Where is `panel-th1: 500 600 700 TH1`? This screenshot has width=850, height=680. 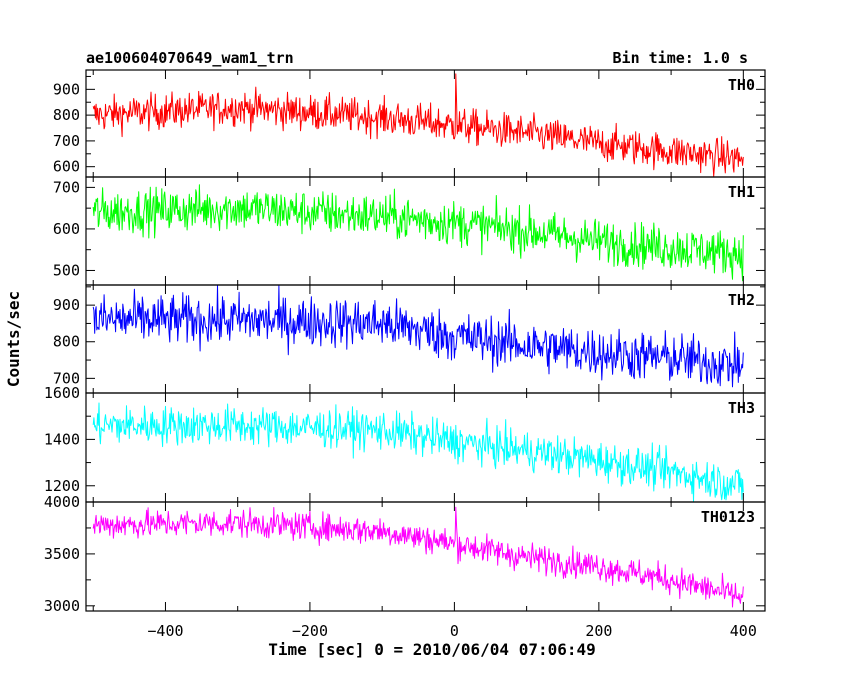
panel-th1: 500 600 700 TH1 is located at coordinates (409, 231).